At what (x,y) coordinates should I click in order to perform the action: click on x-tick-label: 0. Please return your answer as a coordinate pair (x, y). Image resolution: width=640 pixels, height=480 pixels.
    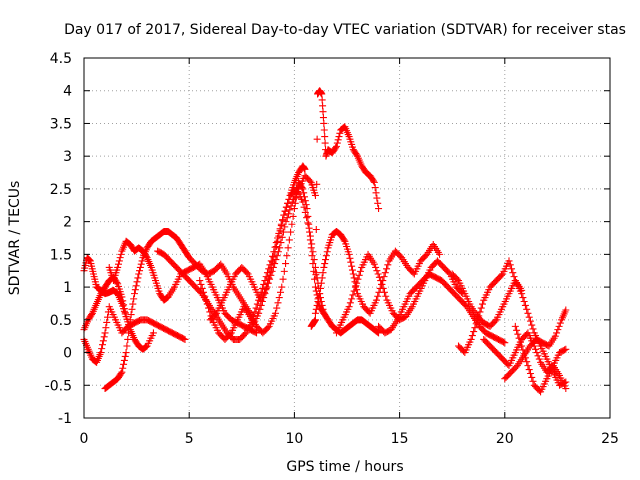
    Looking at the image, I should click on (84, 439).